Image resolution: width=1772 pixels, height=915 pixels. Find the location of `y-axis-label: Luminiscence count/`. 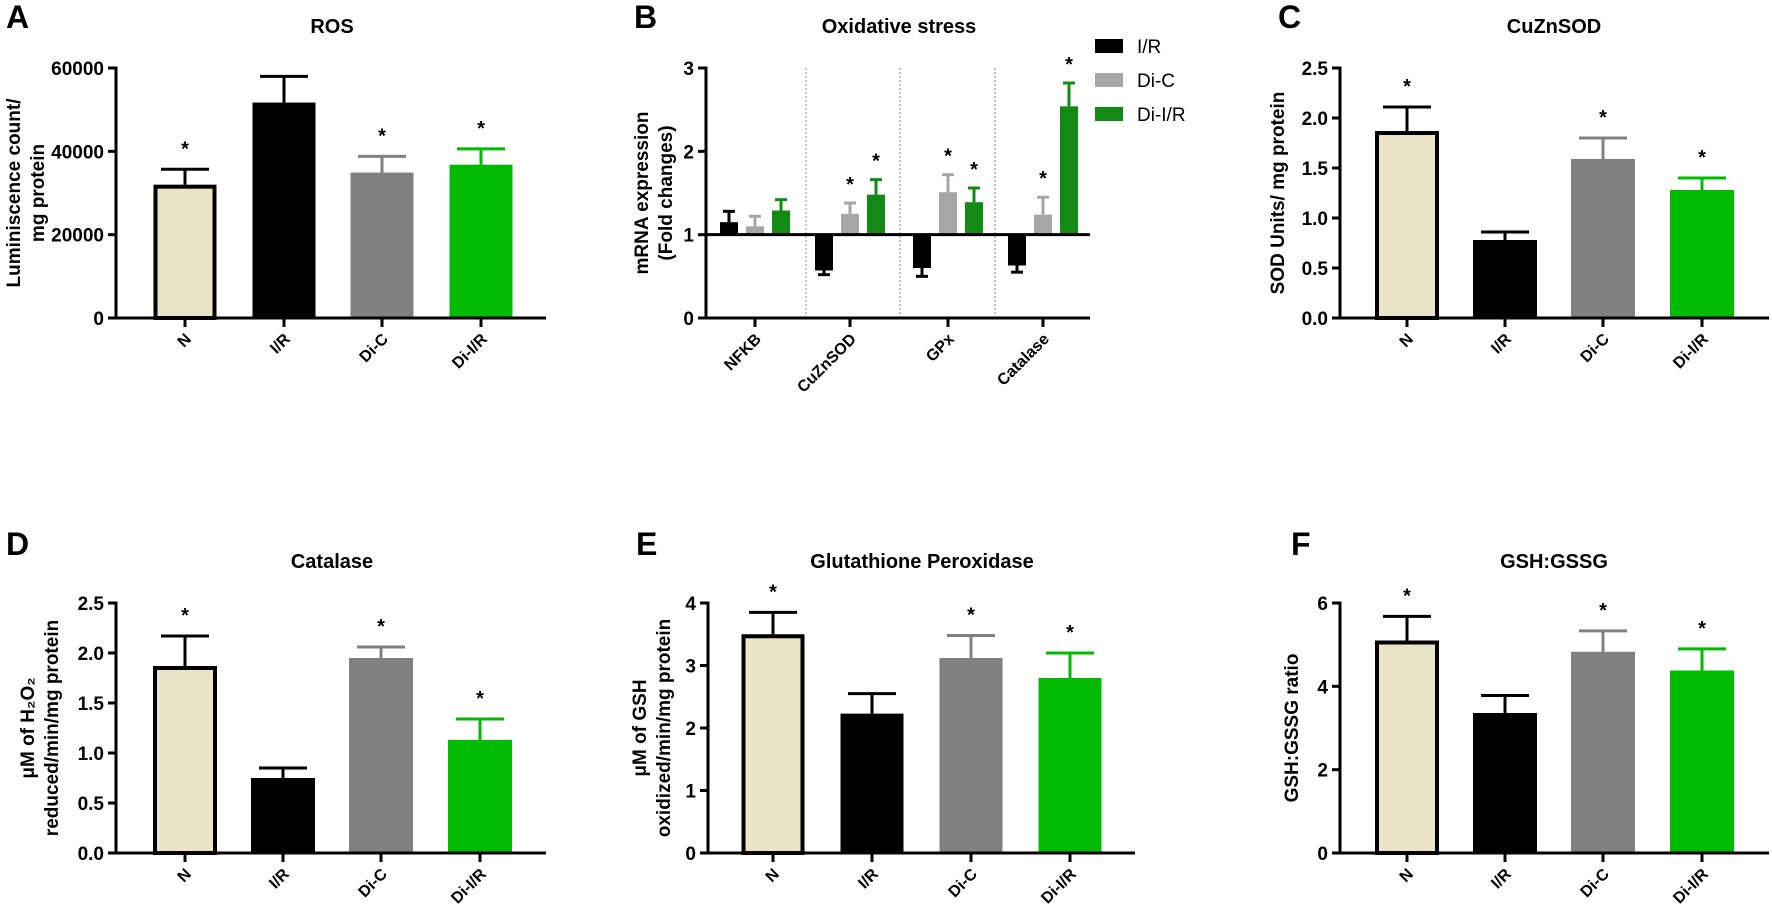

y-axis-label: Luminiscence count/ is located at coordinates (14, 193).